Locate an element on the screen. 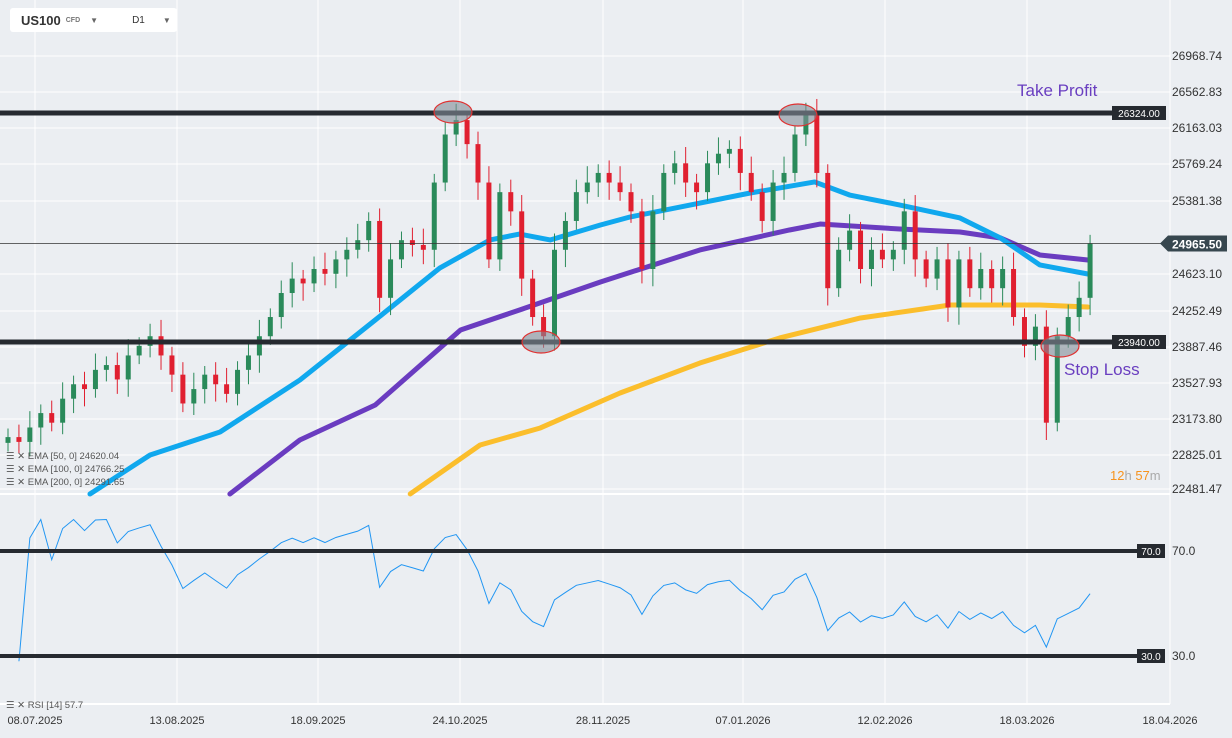 The image size is (1232, 738). price-tick: 26163.03 is located at coordinates (1197, 128).